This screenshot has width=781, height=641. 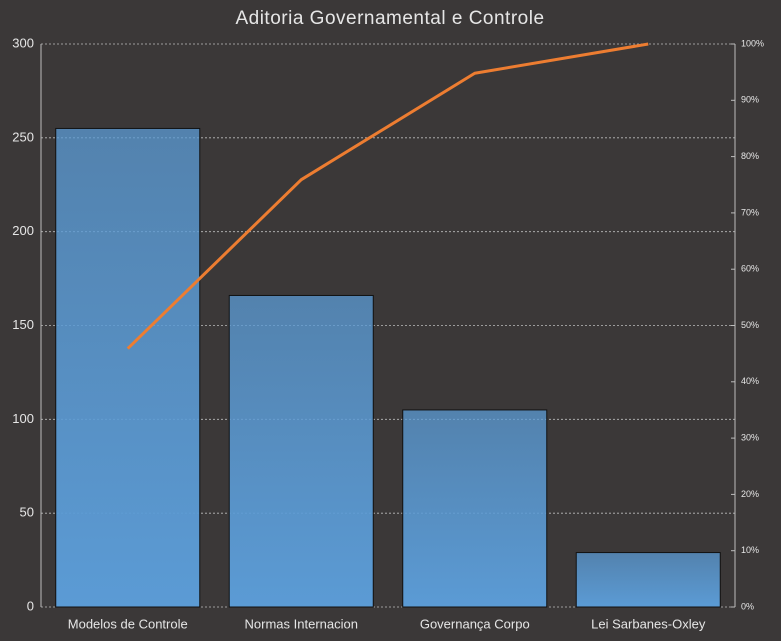 I want to click on y-tick-label: 200, so click(x=23, y=230).